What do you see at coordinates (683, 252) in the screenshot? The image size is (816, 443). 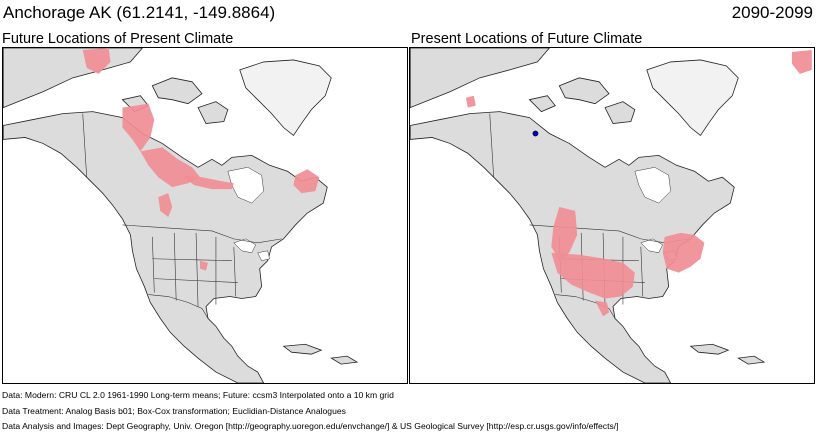 I see `analog-region-east` at bounding box center [683, 252].